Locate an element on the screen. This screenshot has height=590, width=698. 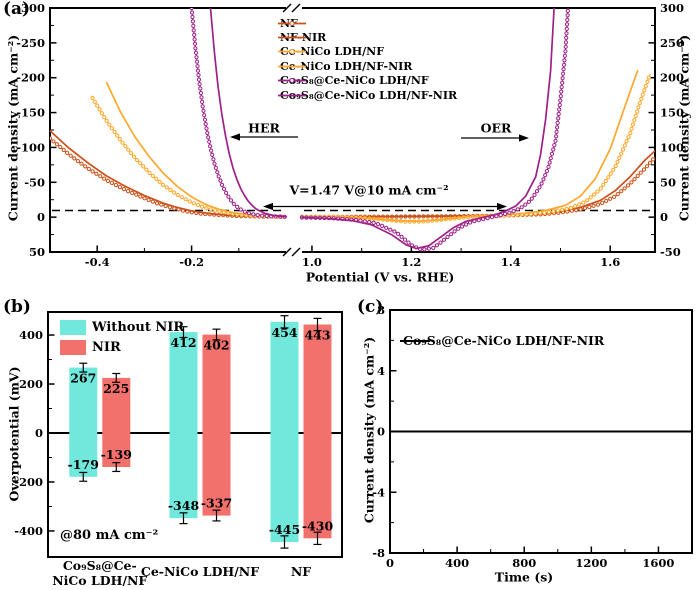
panel-c-legend: Co₉S₈@Ce-NiCo LDH/NF-NIR is located at coordinates (501, 340).